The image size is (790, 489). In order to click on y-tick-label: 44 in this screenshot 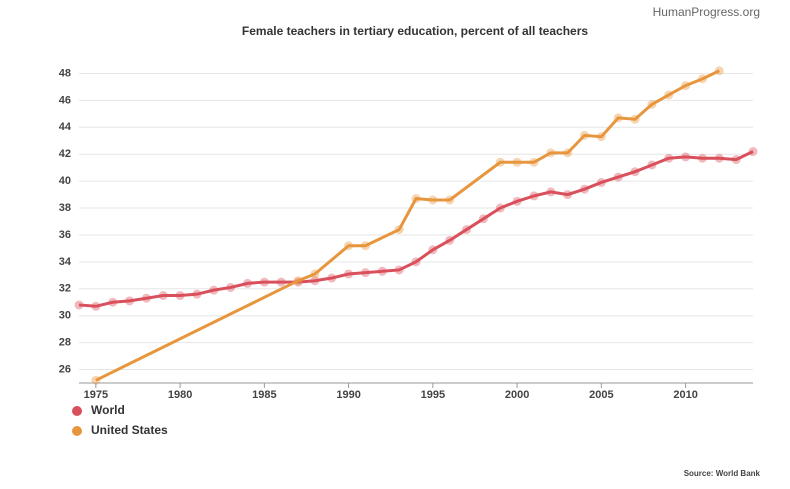, I will do `click(65, 127)`.